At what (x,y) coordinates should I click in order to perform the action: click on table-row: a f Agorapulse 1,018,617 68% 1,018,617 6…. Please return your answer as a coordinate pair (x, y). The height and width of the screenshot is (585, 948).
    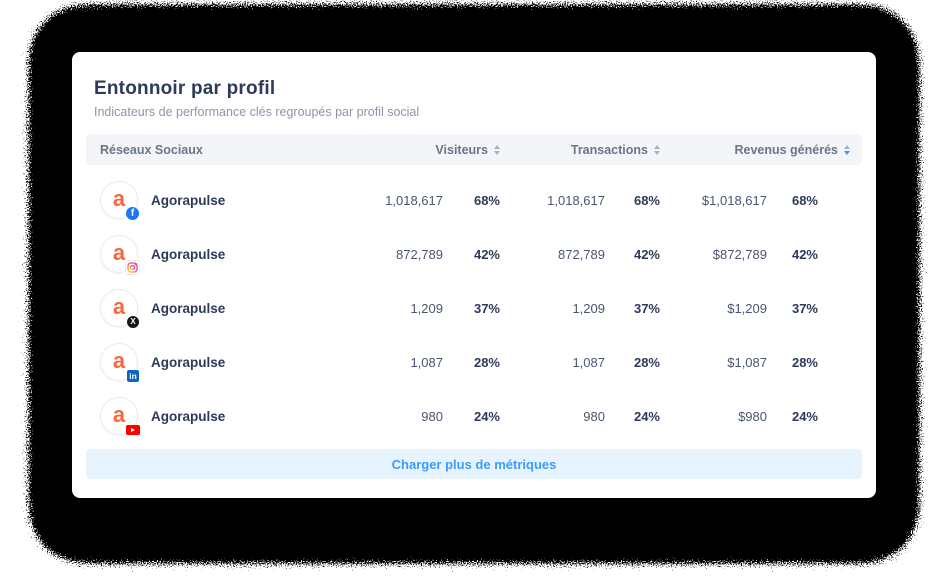
    Looking at the image, I should click on (474, 200).